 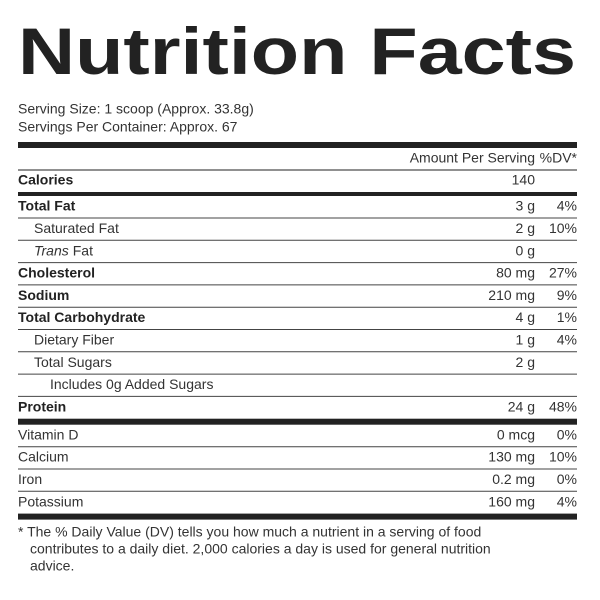 I want to click on amount: 0.2 mg, so click(x=513, y=479).